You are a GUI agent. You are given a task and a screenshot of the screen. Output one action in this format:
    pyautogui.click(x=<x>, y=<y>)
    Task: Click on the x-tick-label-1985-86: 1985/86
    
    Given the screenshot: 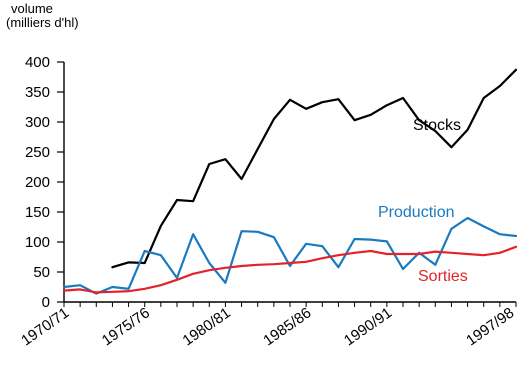 What is the action you would take?
    pyautogui.click(x=287, y=326)
    